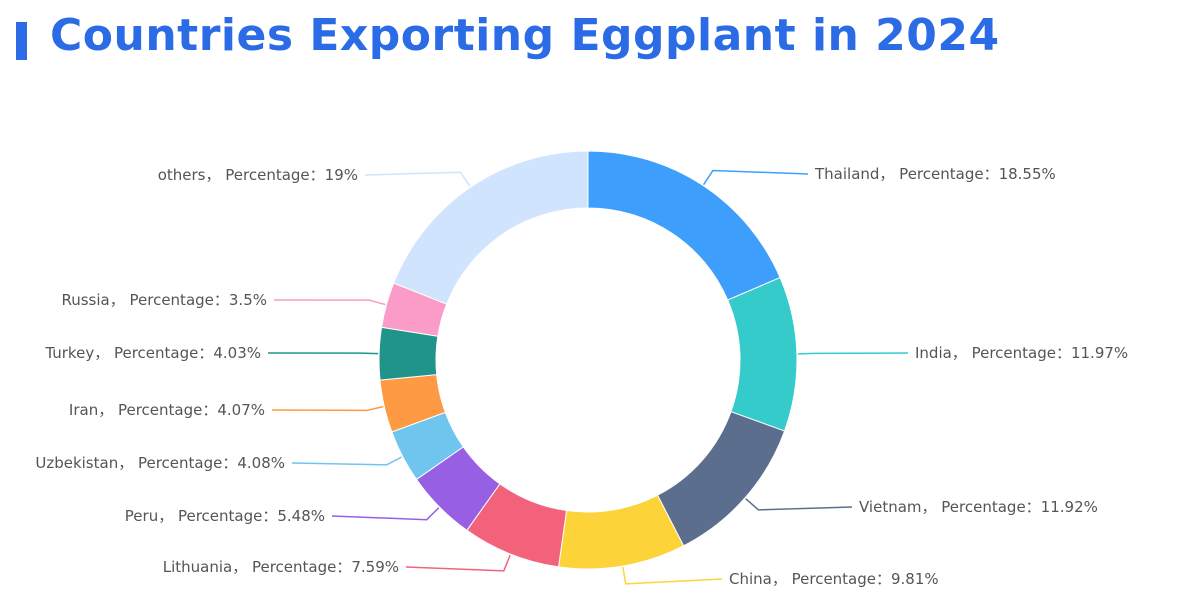 The image size is (1190, 607). What do you see at coordinates (978, 507) in the screenshot?
I see `label-vietnam: Vietnam， Percentage：11.92%` at bounding box center [978, 507].